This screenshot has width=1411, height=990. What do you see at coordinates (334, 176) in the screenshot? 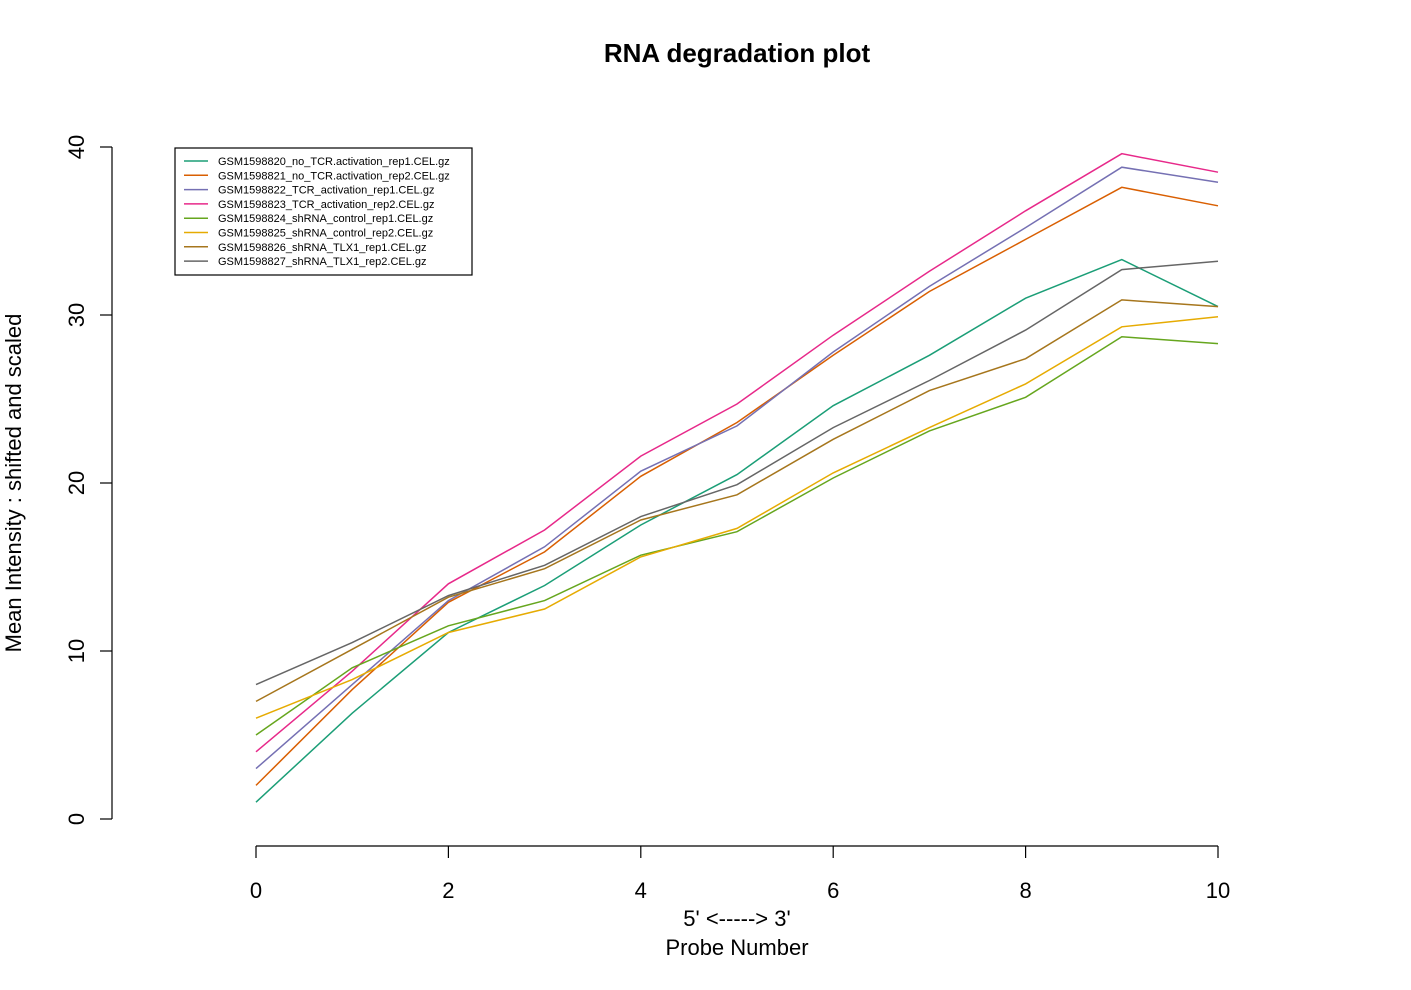
I see `legend-label: GSM1598821_no_TCR.activation_rep2.CEL.gz` at bounding box center [334, 176].